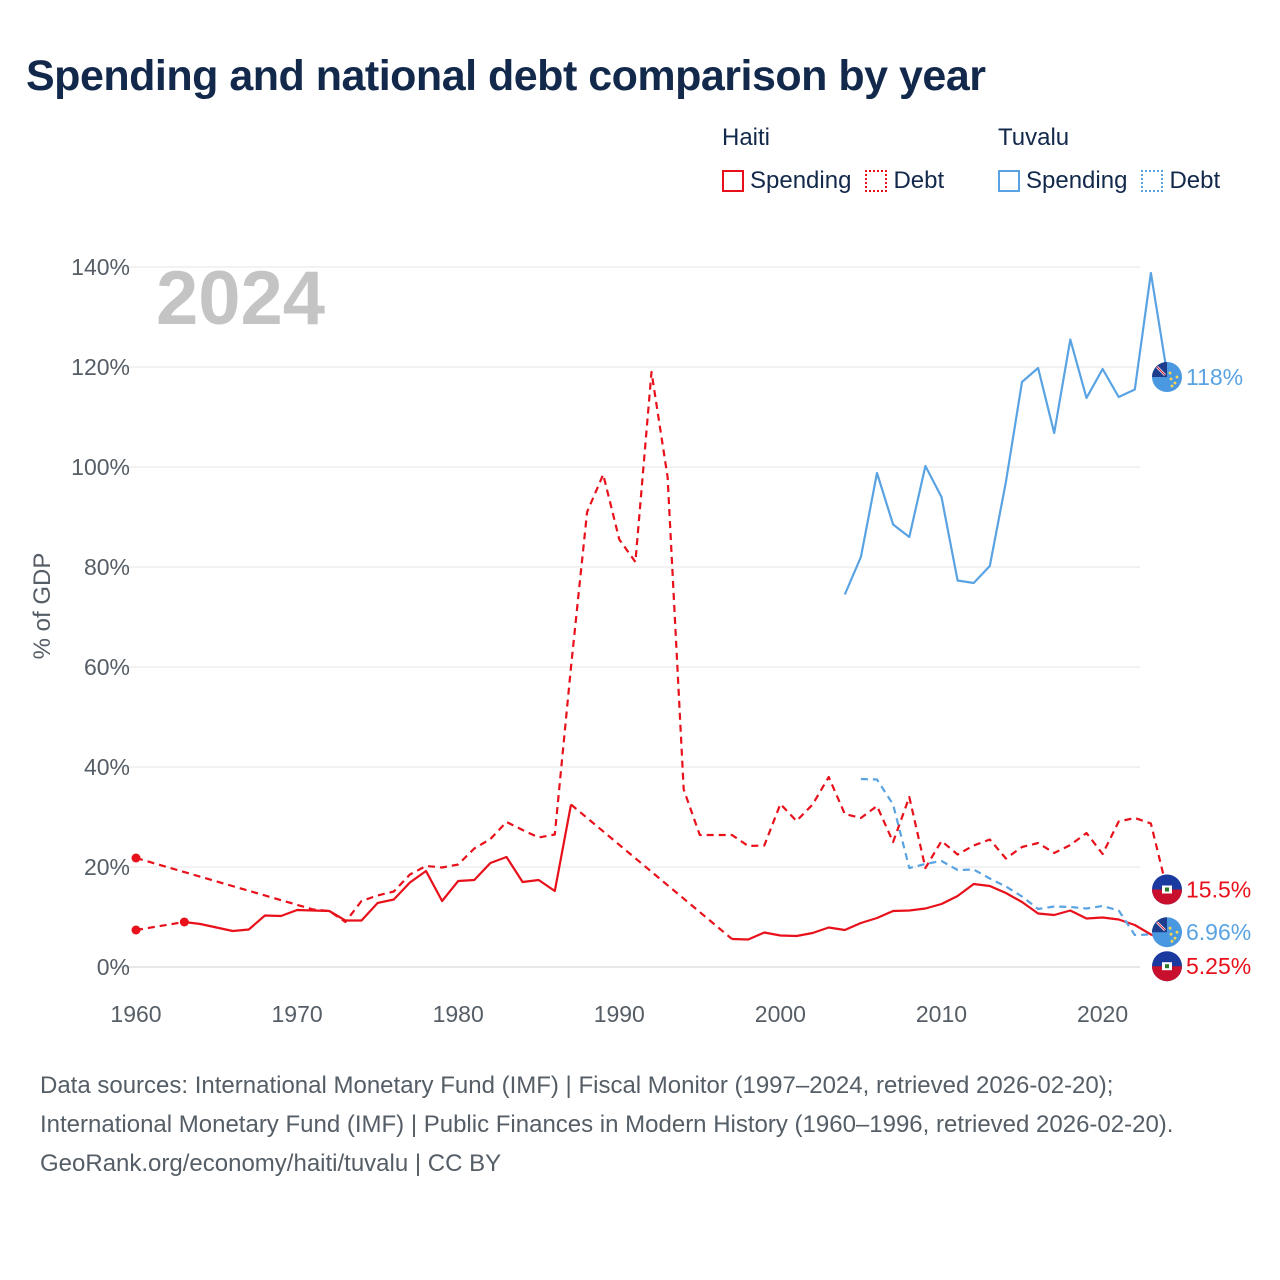 Image resolution: width=1280 pixels, height=1280 pixels. What do you see at coordinates (746, 137) in the screenshot?
I see `legend-haiti-heading: Haiti` at bounding box center [746, 137].